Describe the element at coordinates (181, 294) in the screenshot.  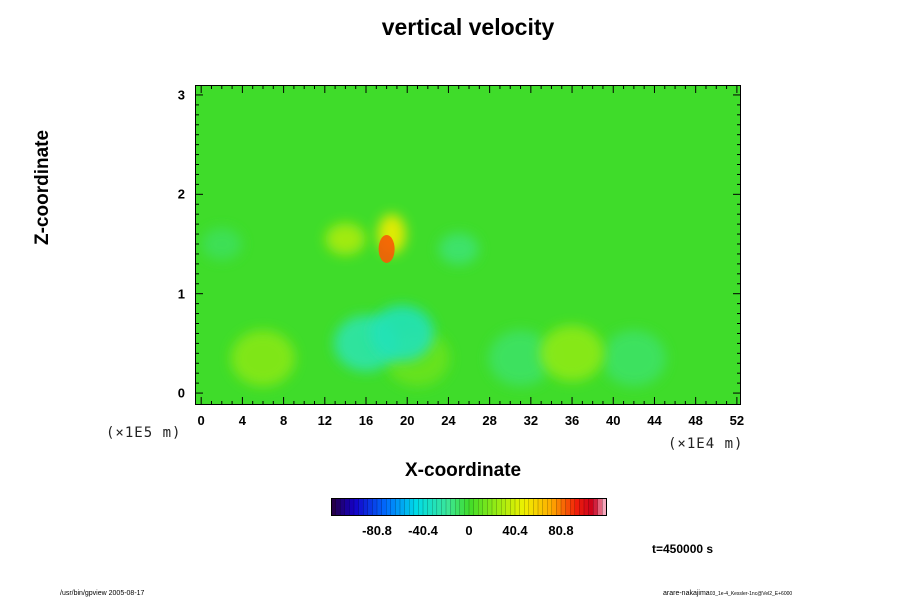
I see `y-tick-label: 1` at that location.